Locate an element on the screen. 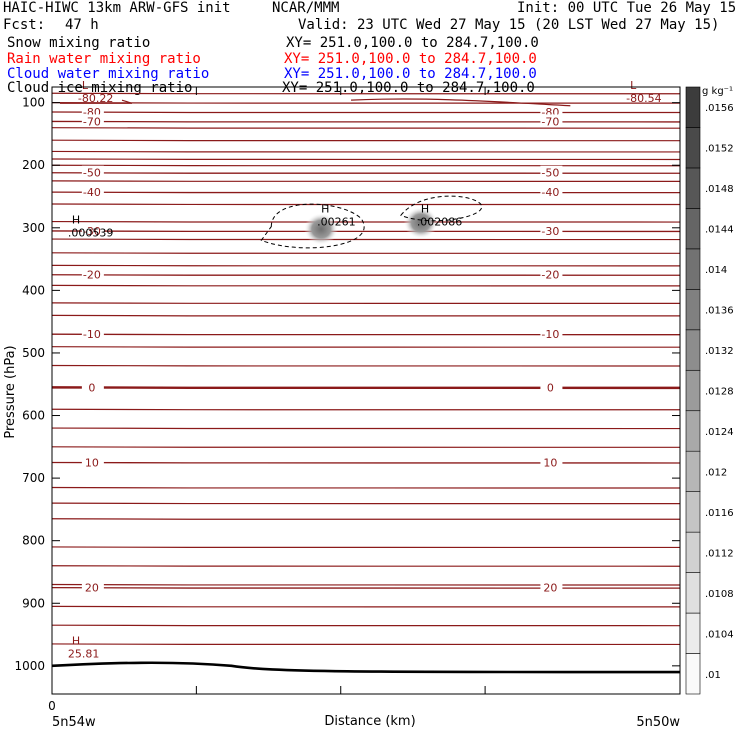 This screenshot has height=740, width=740. field-name-rain: Rain water mixing ratio is located at coordinates (104, 59).